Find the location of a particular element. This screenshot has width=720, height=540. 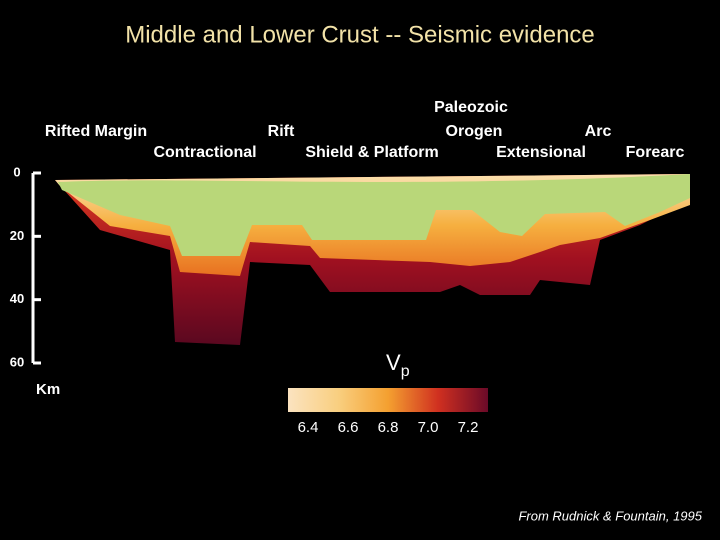

velocity-scale: Vp 6.4 6.6 6.8 7.0 7.2 is located at coordinates (388, 393).